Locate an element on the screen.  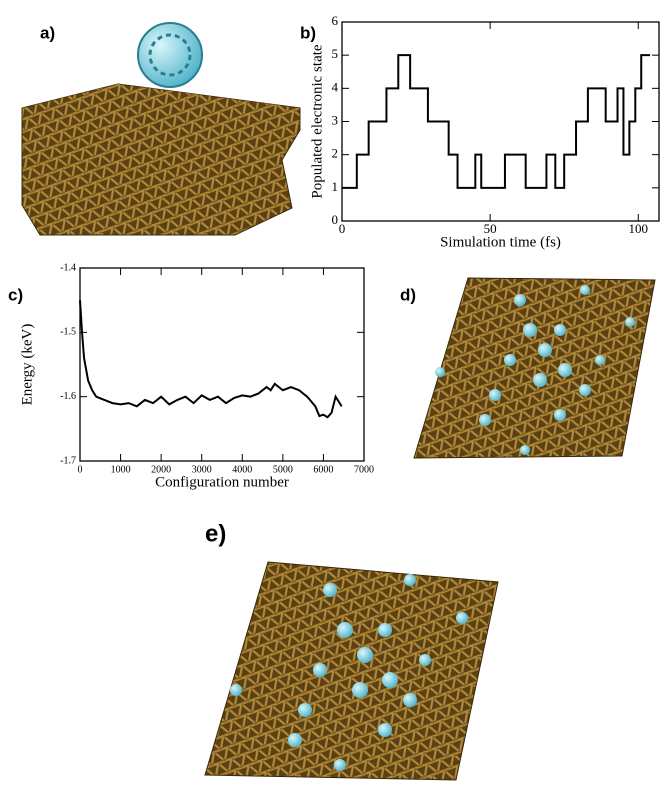
x-tick-label: 1000 is located at coordinates (121, 469).